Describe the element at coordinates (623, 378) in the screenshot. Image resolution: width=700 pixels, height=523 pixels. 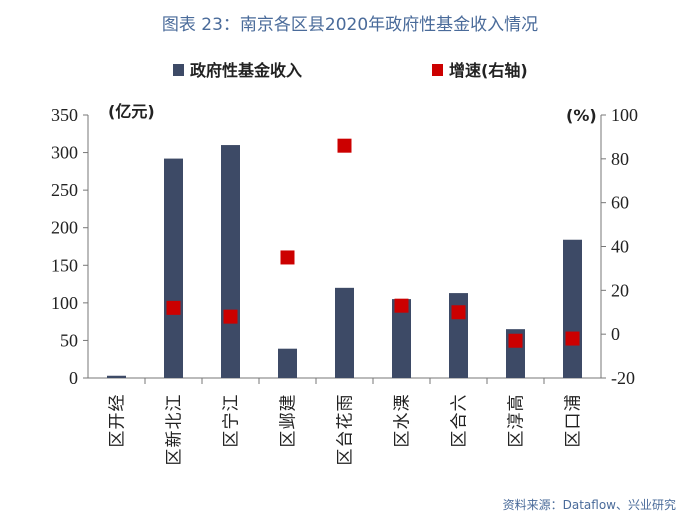
I see `y-right-tick-label: -20` at that location.